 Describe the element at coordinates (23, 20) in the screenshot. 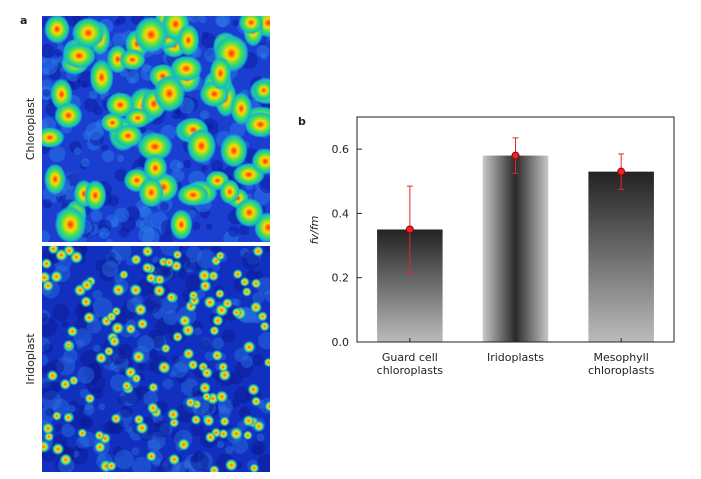

I see `panel-label: a` at that location.